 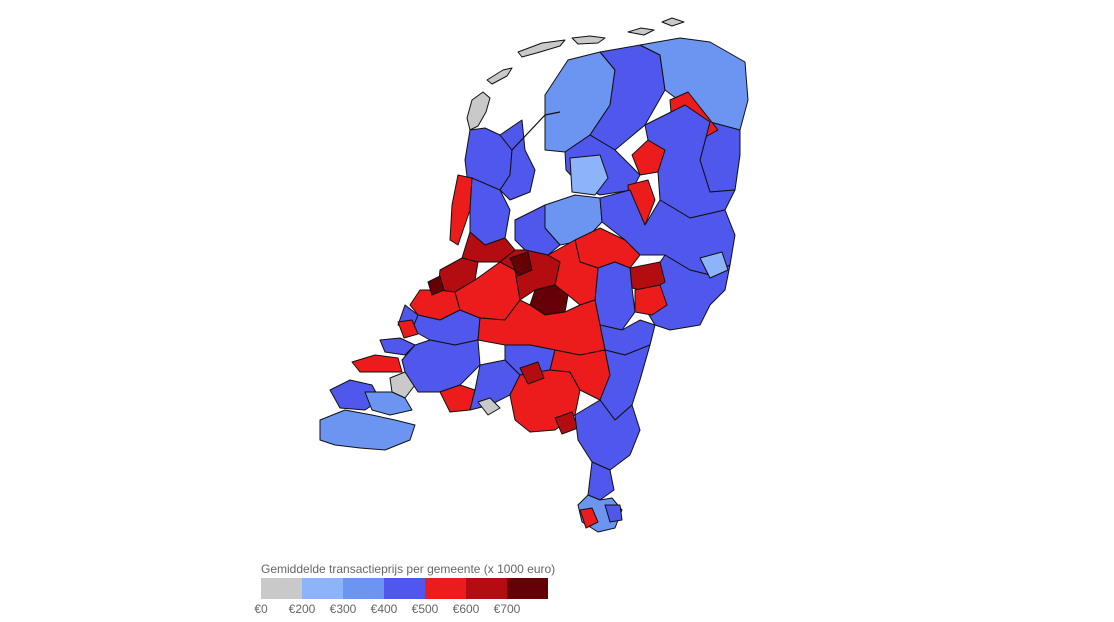 I want to click on ameland-island, so click(x=588, y=40).